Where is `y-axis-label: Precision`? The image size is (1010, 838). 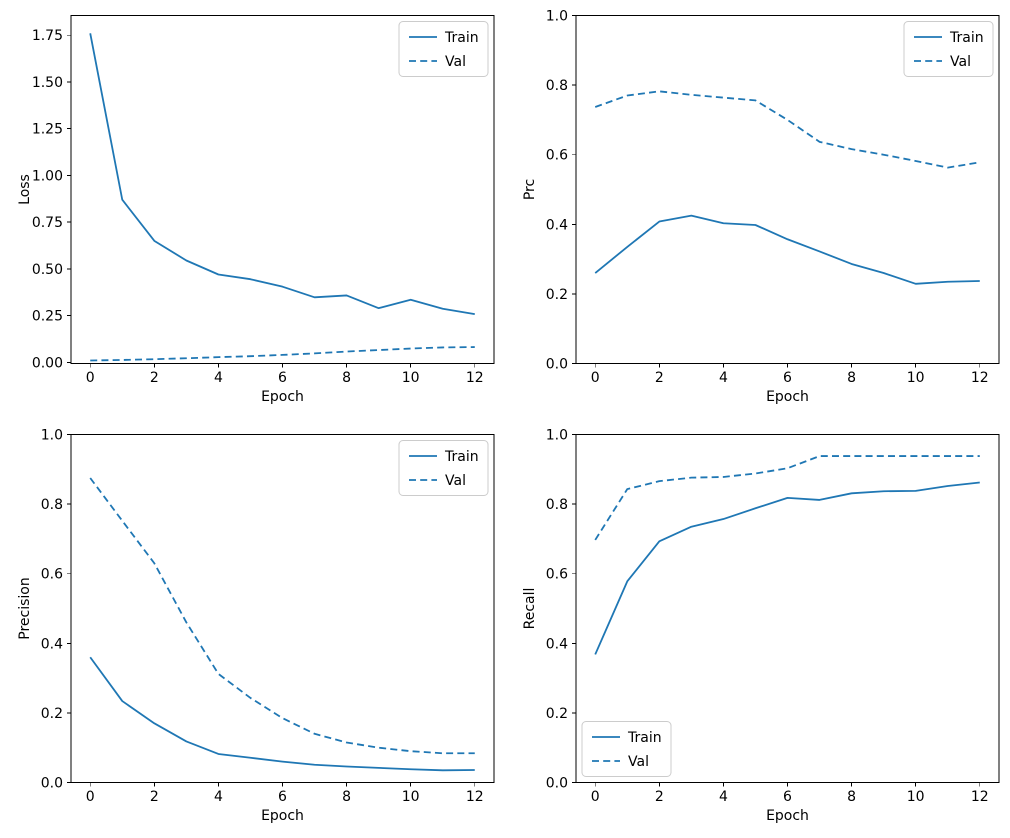
y-axis-label: Precision is located at coordinates (25, 608).